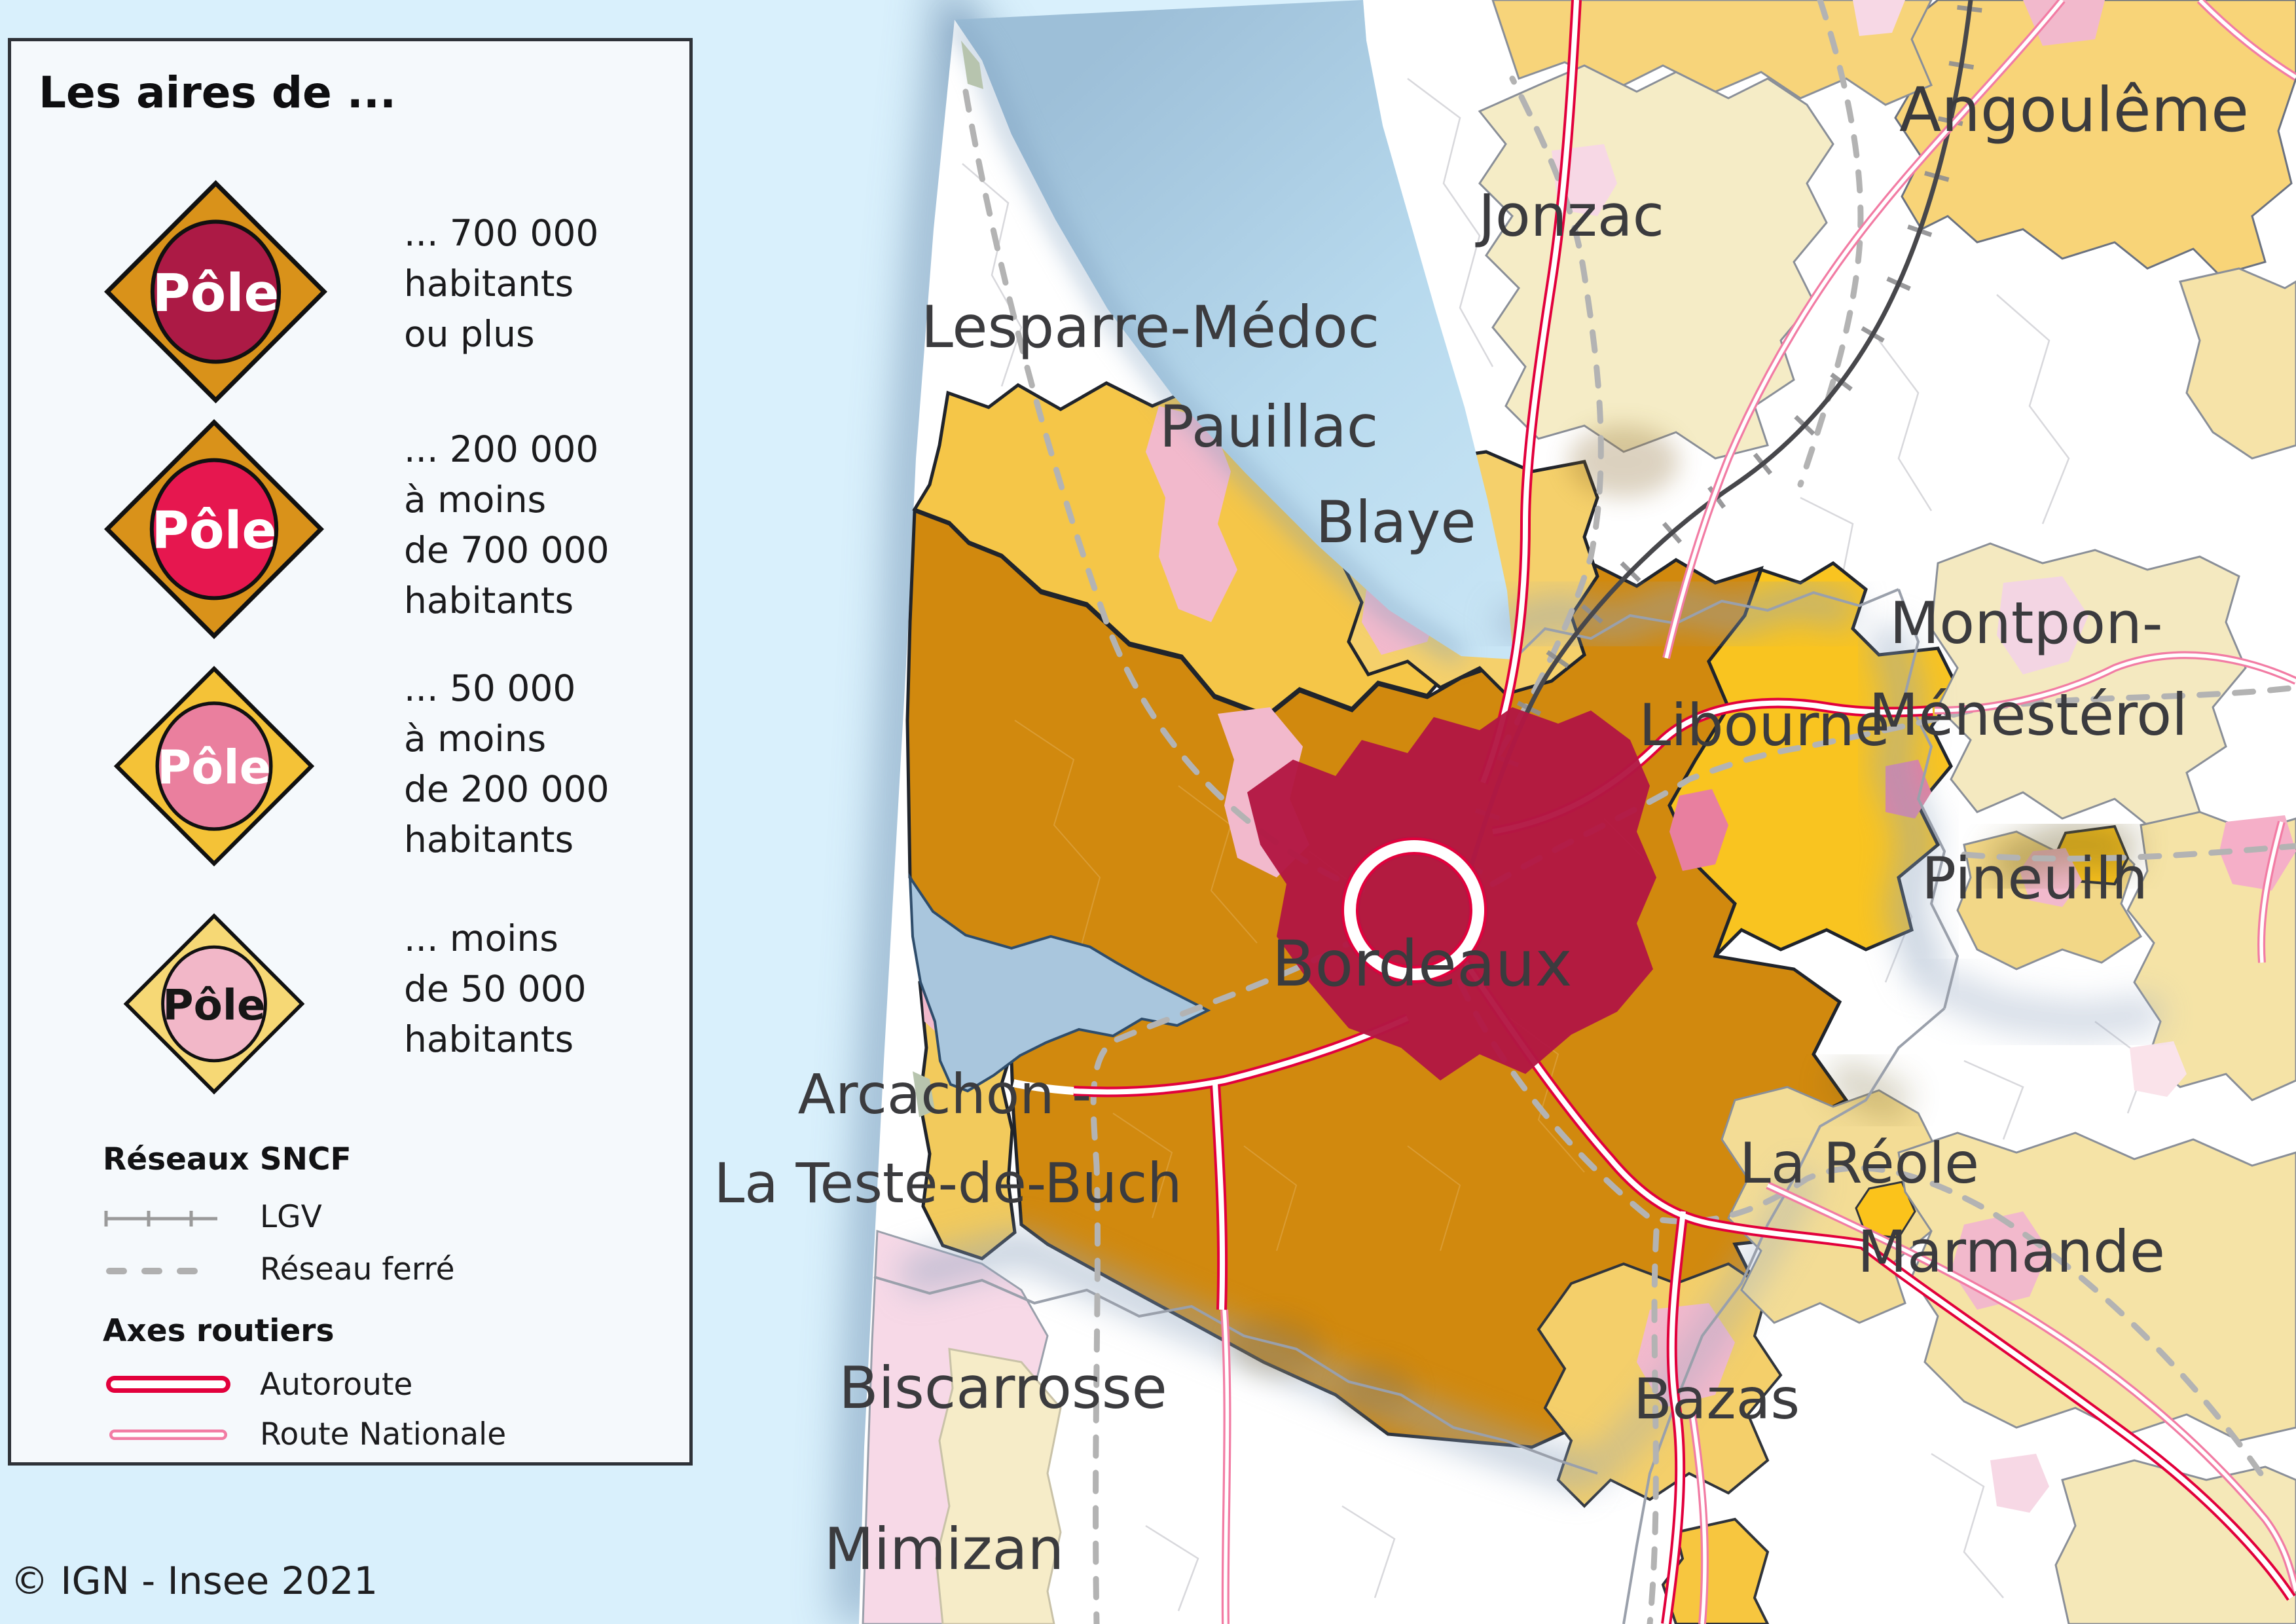  I want to click on label-arcachon-line1: Arcachon -, so click(945, 1094).